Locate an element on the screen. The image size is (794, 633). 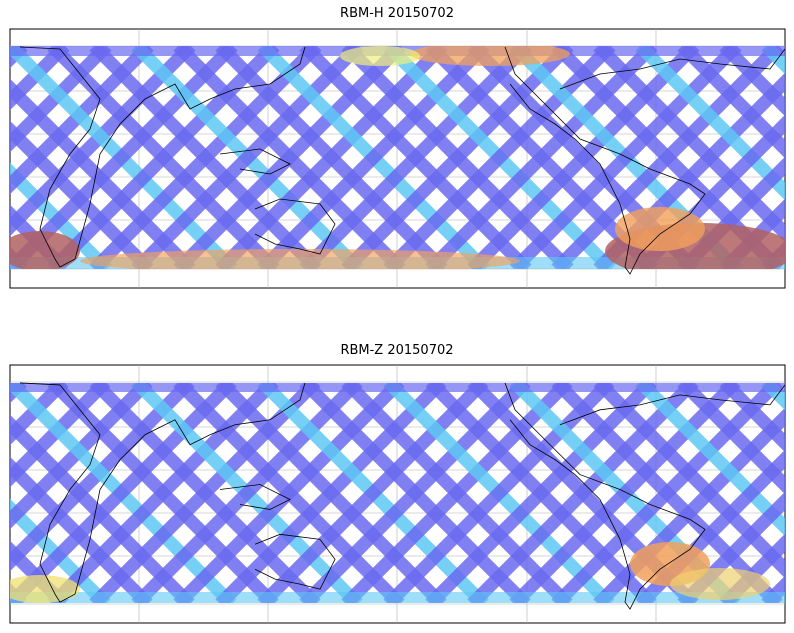
panel-1-title: RBM-H 20150702 is located at coordinates (397, 13).